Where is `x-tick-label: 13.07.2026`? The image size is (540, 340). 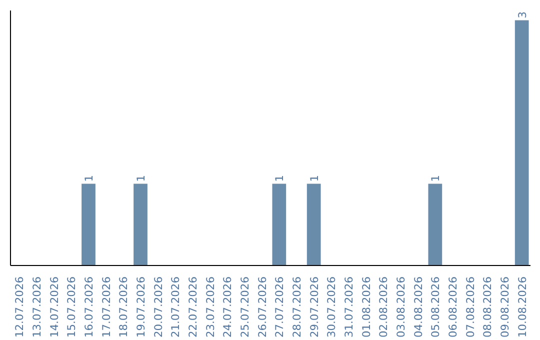 x-tick-label: 13.07.2026 is located at coordinates (37, 307).